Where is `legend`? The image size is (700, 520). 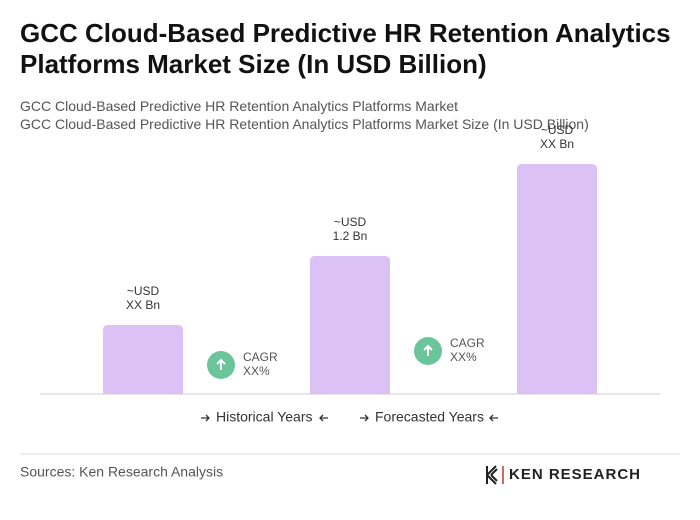
legend is located at coordinates (349, 418).